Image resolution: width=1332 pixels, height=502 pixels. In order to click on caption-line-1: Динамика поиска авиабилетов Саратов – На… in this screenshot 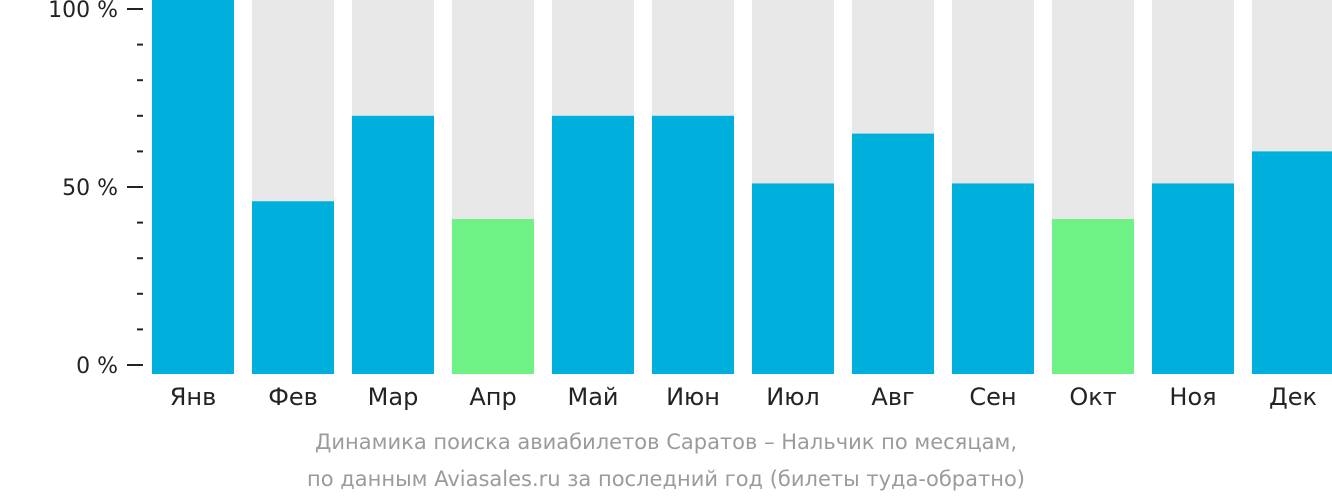, I will do `click(666, 442)`.